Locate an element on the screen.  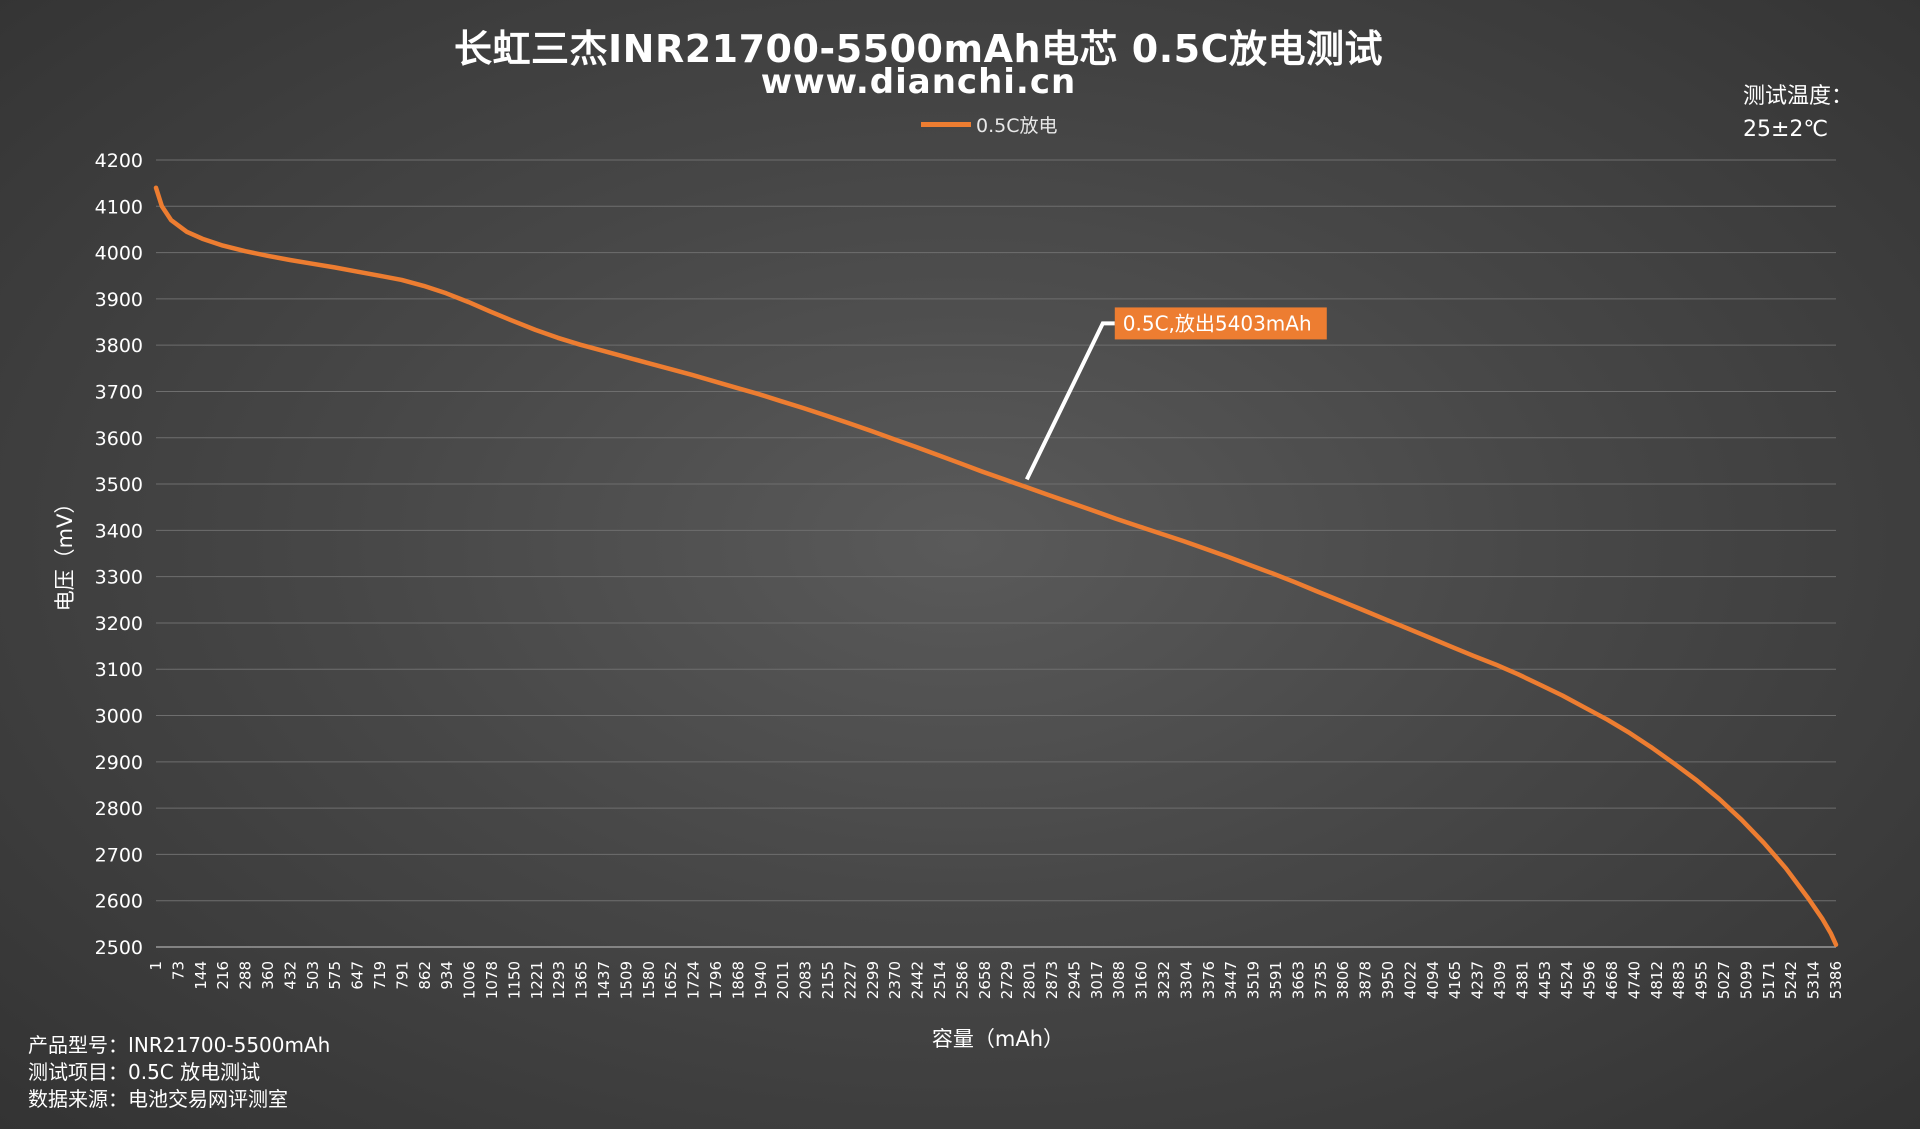
x-tick-label: 1221 is located at coordinates (537, 980).